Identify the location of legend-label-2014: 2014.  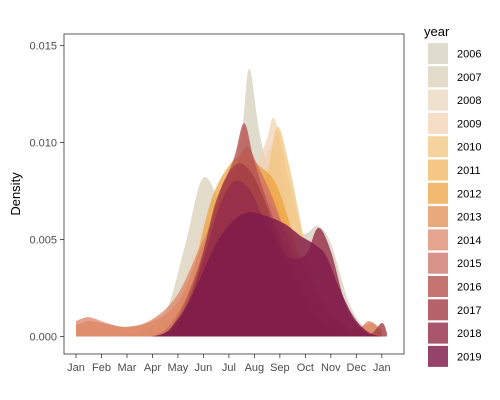
(469, 241).